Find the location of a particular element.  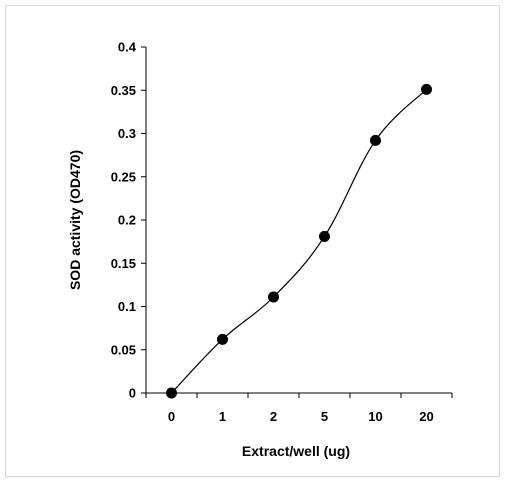

x-tick-label: 20 is located at coordinates (426, 416).